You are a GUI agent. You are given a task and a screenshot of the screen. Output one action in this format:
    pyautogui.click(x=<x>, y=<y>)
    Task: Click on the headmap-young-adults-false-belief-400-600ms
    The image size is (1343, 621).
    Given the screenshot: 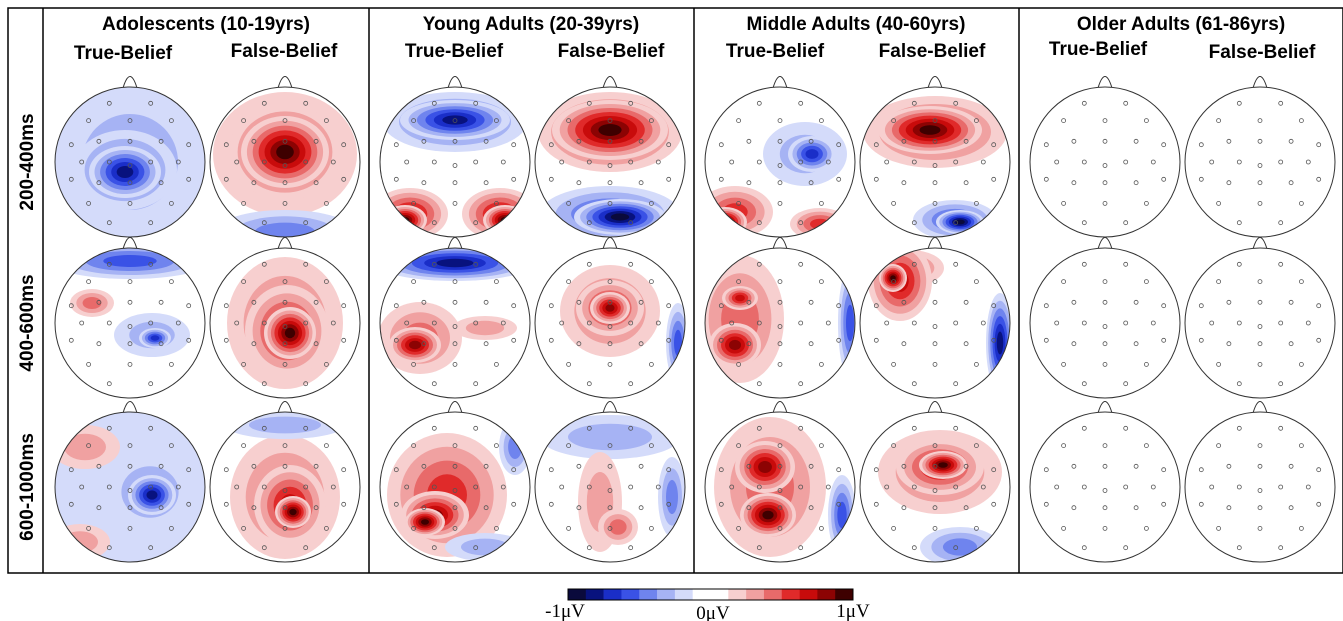 What is the action you would take?
    pyautogui.click(x=610, y=318)
    